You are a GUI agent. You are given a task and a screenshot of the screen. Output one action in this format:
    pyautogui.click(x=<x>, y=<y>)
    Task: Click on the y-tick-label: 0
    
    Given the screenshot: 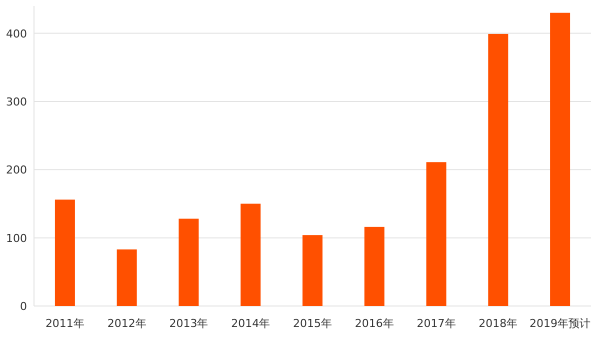 What is the action you would take?
    pyautogui.click(x=23, y=306)
    